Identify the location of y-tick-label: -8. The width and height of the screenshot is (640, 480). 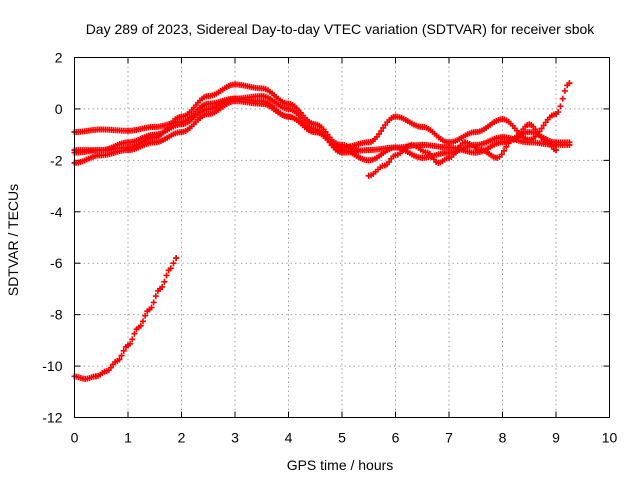
(56, 315).